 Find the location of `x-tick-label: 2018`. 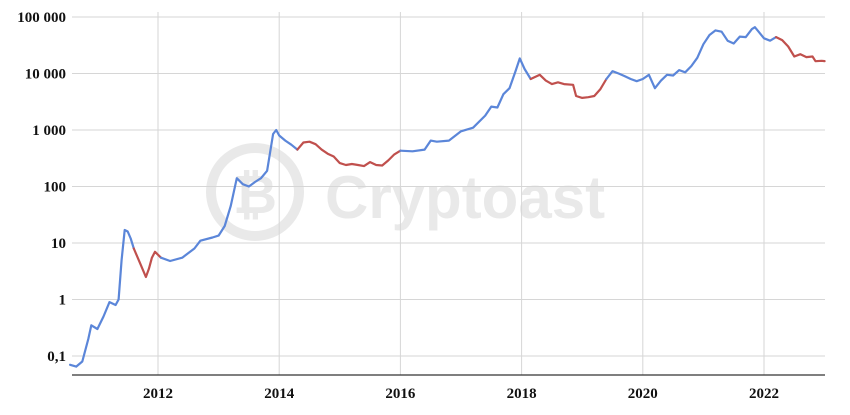

x-tick-label: 2018 is located at coordinates (522, 394).